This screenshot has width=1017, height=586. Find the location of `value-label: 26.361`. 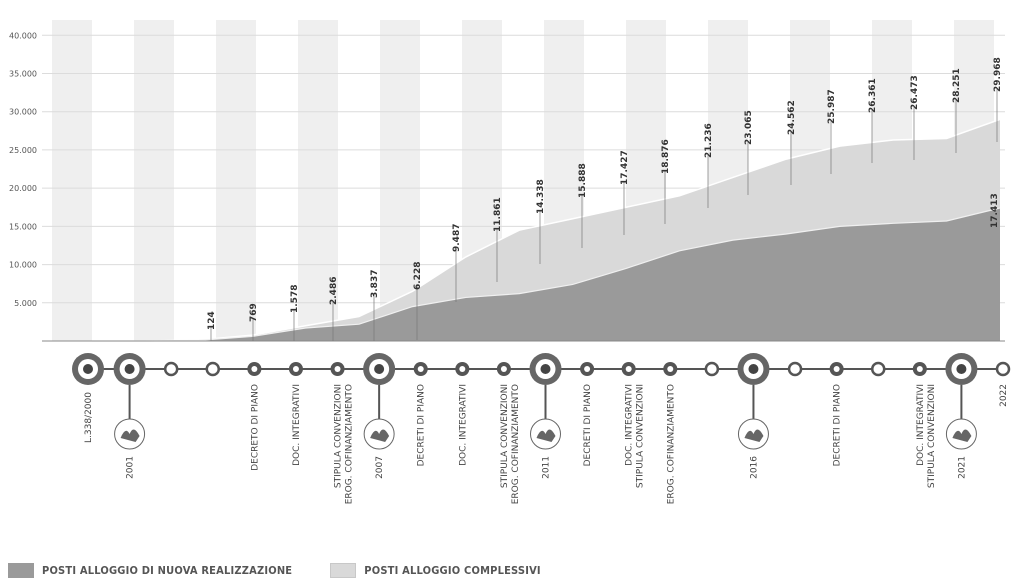

value-label: 26.361 is located at coordinates (873, 95).